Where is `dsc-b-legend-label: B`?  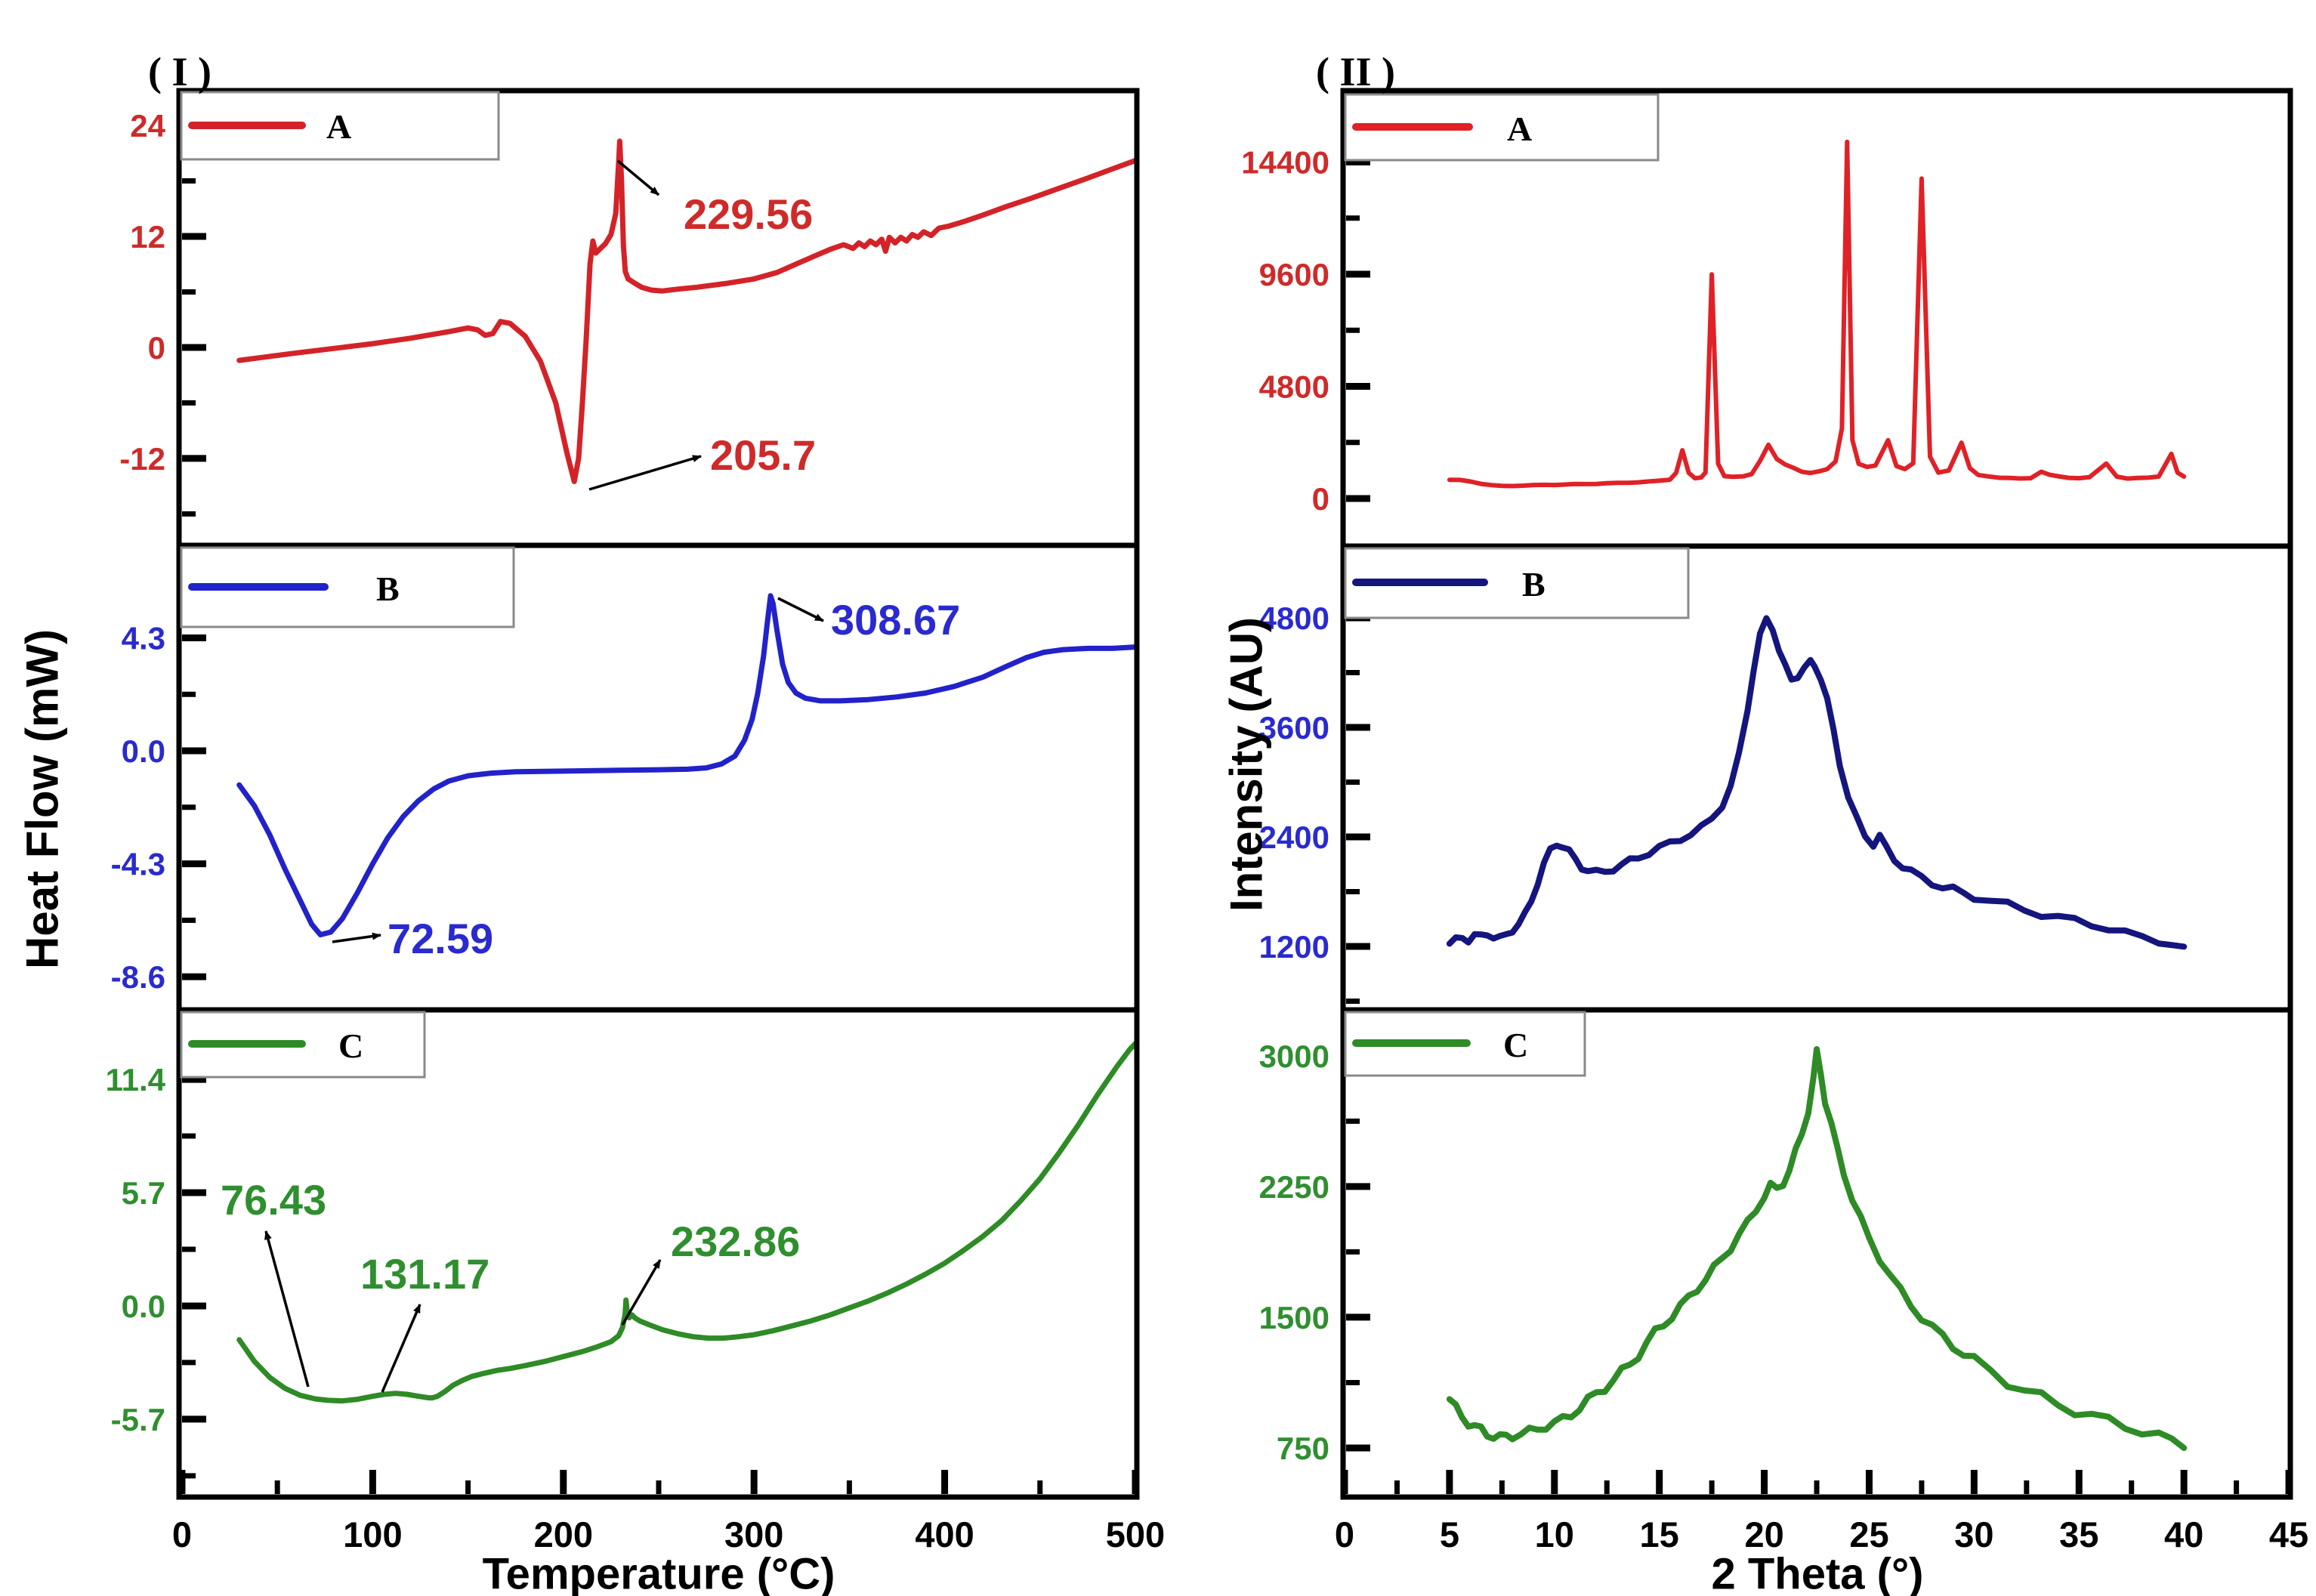
dsc-b-legend-label: B is located at coordinates (388, 589).